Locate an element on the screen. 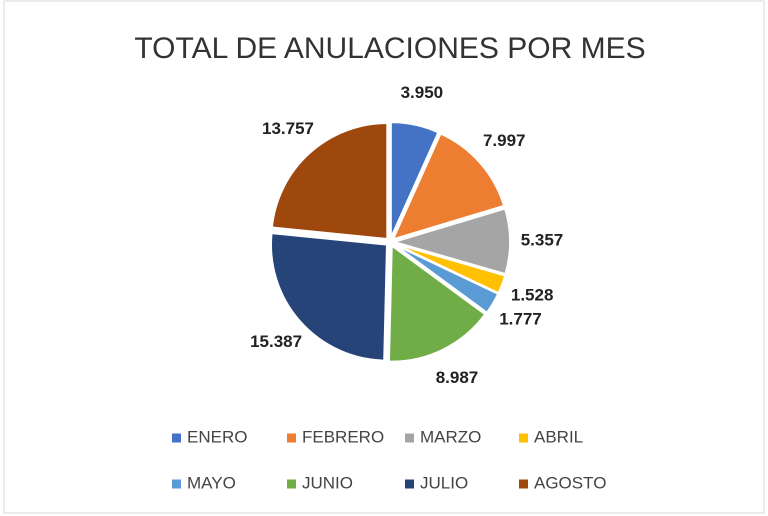  legend-label: ABRIL is located at coordinates (558, 436).